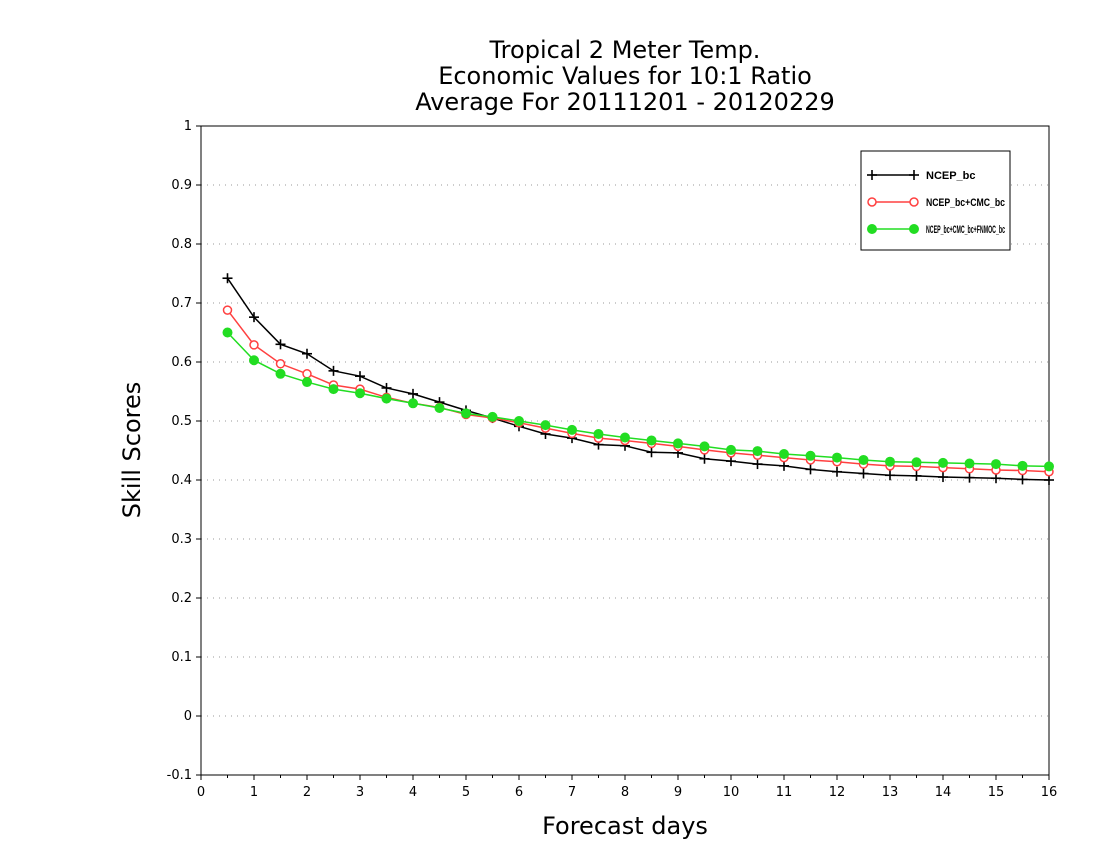 This screenshot has height=850, width=1100. What do you see at coordinates (132, 450) in the screenshot?
I see `y-axis-title: Skill Scores` at bounding box center [132, 450].